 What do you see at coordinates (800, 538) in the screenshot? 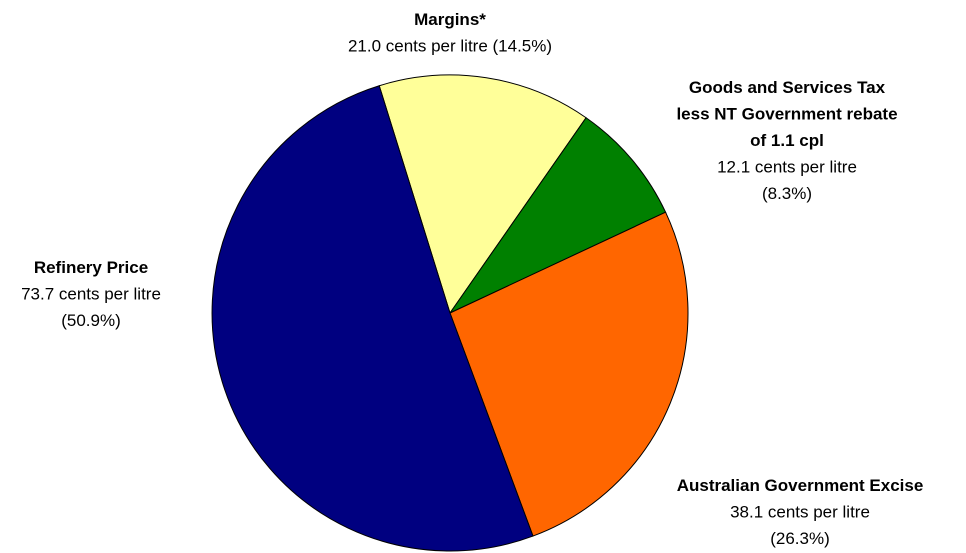
I see `slice-value-label: (26.3%)` at bounding box center [800, 538].